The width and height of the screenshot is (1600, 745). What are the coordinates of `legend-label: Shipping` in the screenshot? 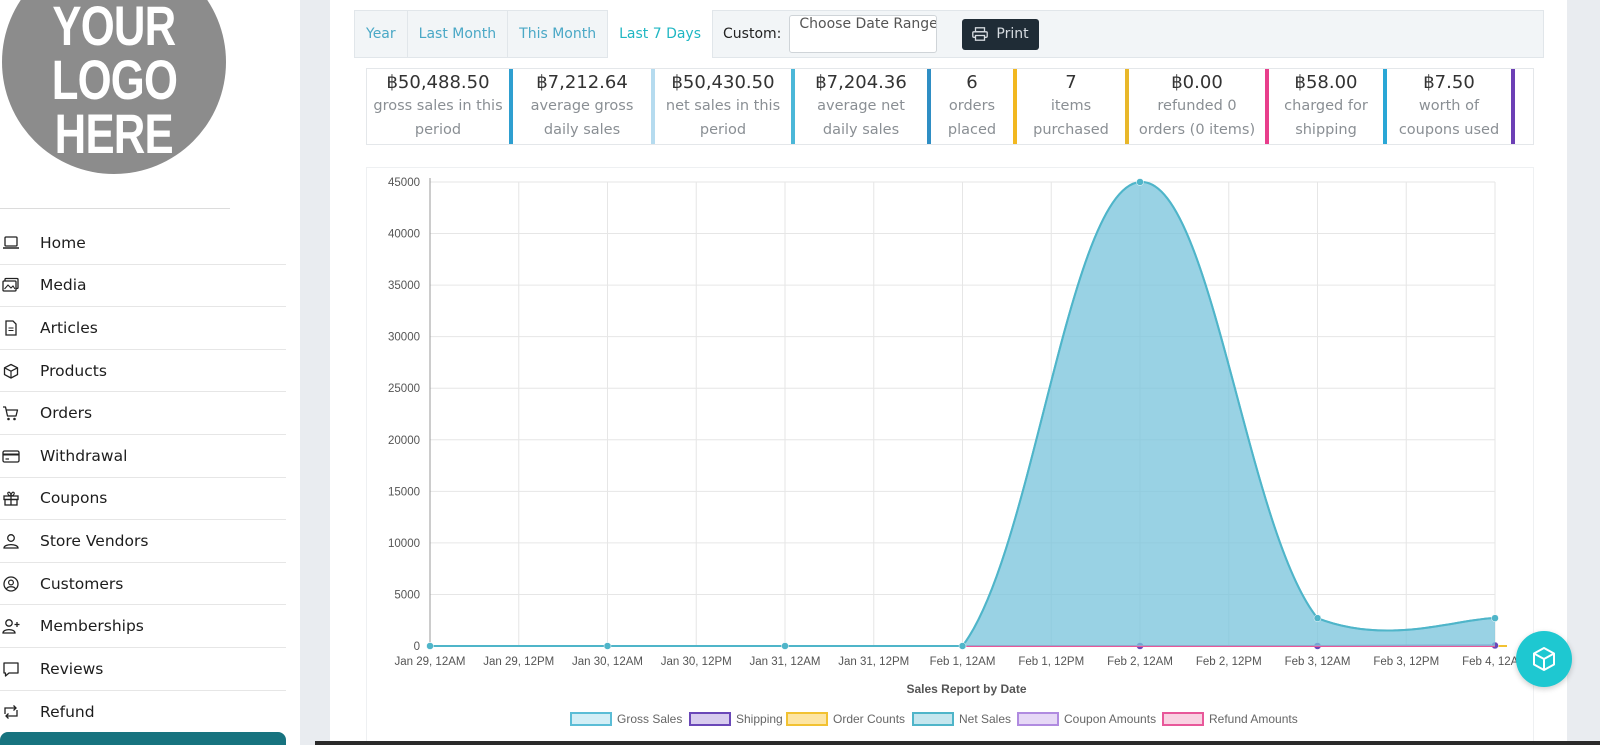 It's located at (759, 719).